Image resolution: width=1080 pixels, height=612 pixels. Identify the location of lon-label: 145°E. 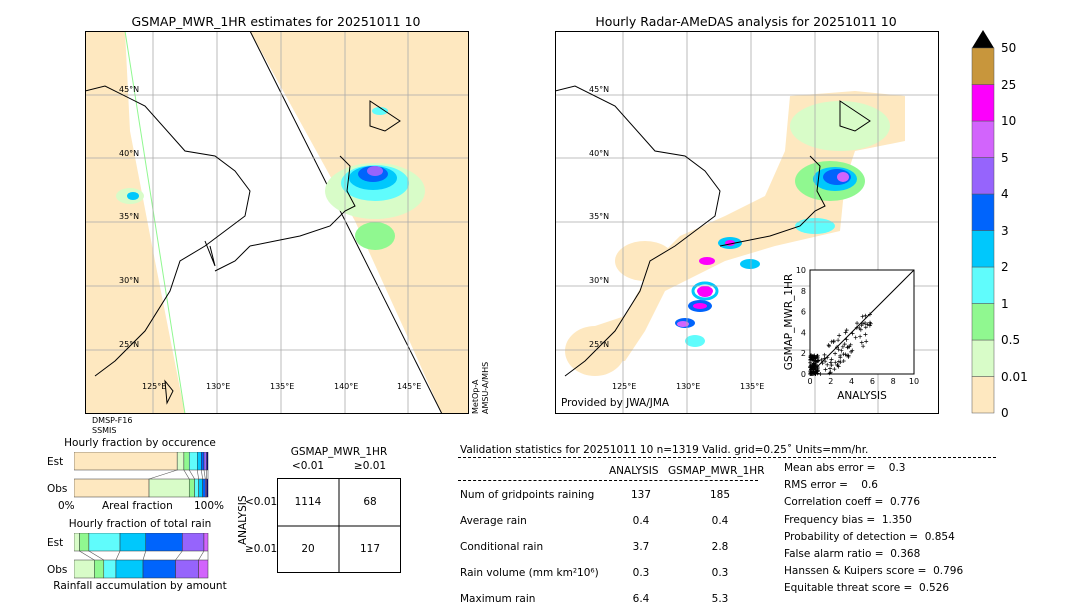
(409, 386).